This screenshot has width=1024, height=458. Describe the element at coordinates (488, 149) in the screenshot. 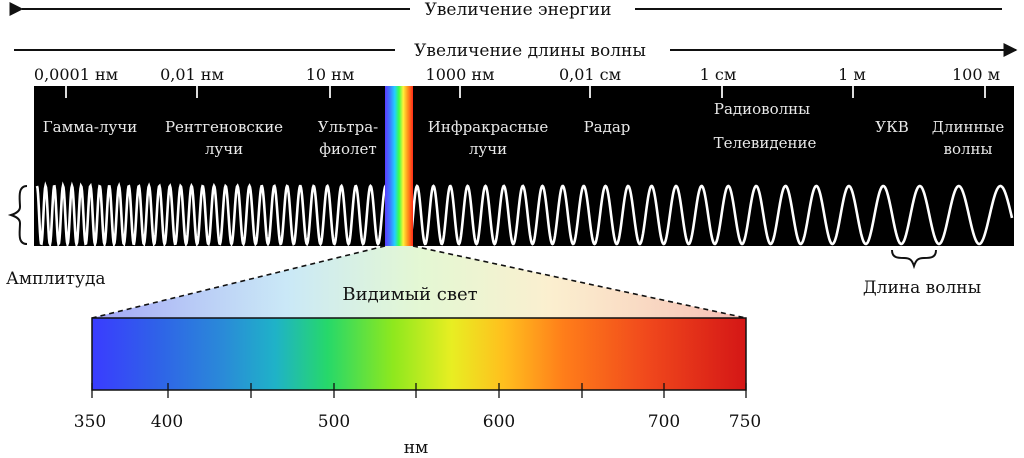

I see `band-label-ir-2: лучи` at that location.